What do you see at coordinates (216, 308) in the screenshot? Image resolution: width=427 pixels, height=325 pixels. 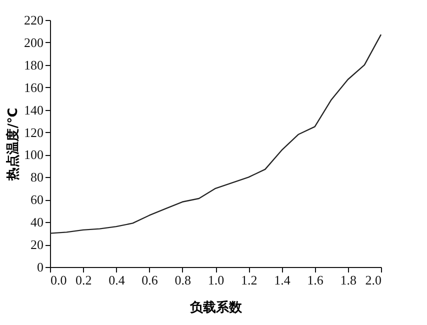 I see `x-axis-title: 负载系数` at bounding box center [216, 308].